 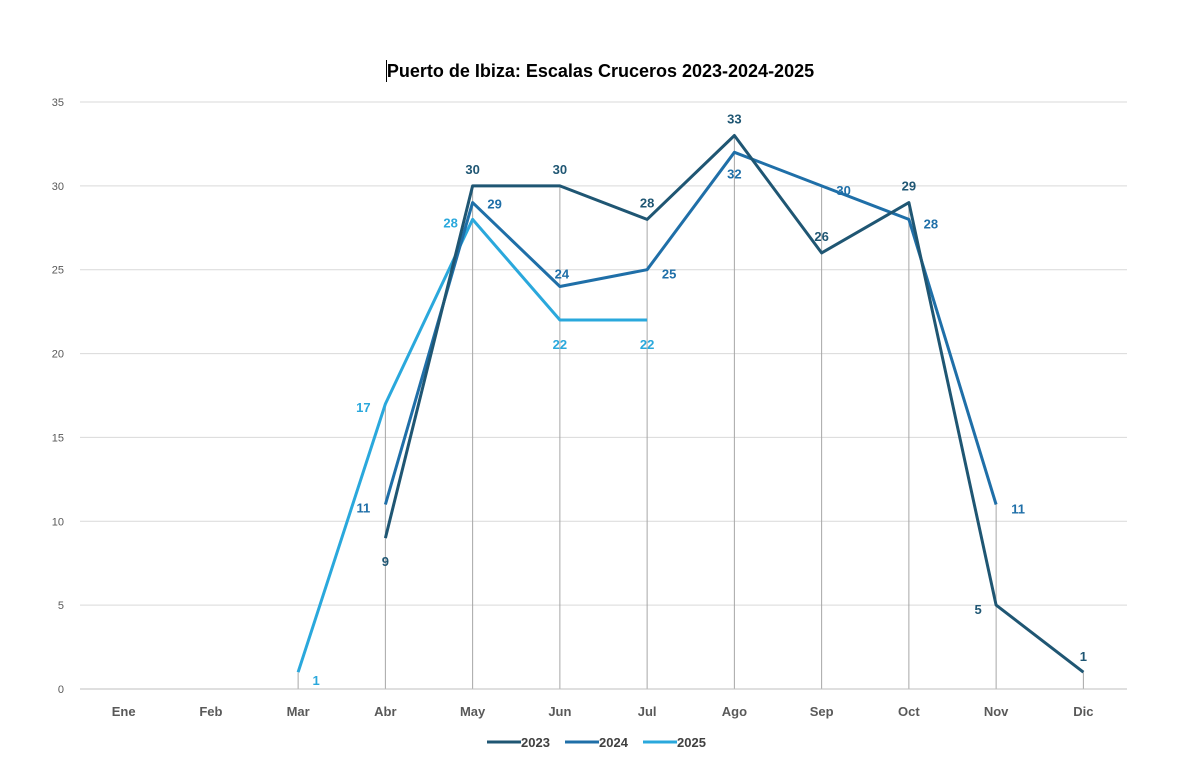 What do you see at coordinates (691, 742) in the screenshot?
I see `legend-label-2025: 2025` at bounding box center [691, 742].